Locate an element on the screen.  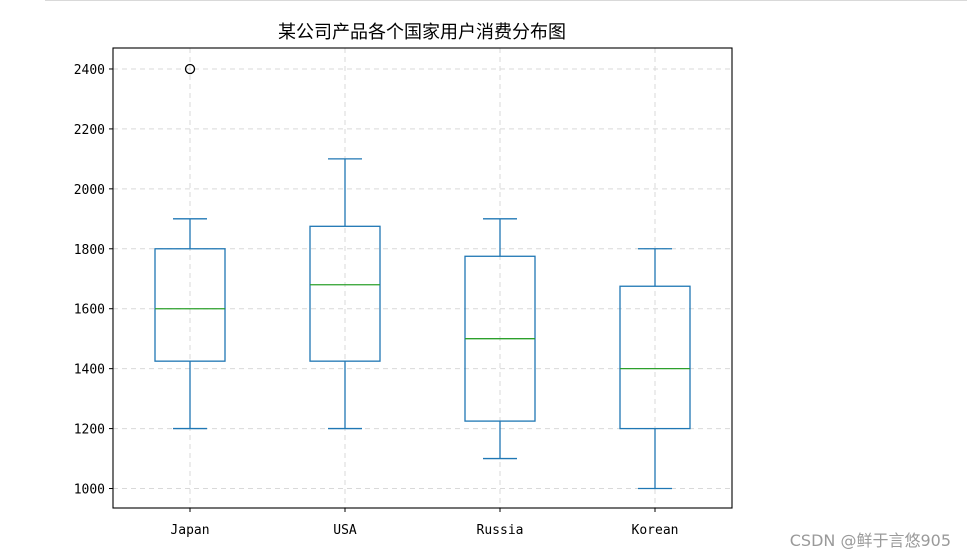
box-japan is located at coordinates (190, 246).